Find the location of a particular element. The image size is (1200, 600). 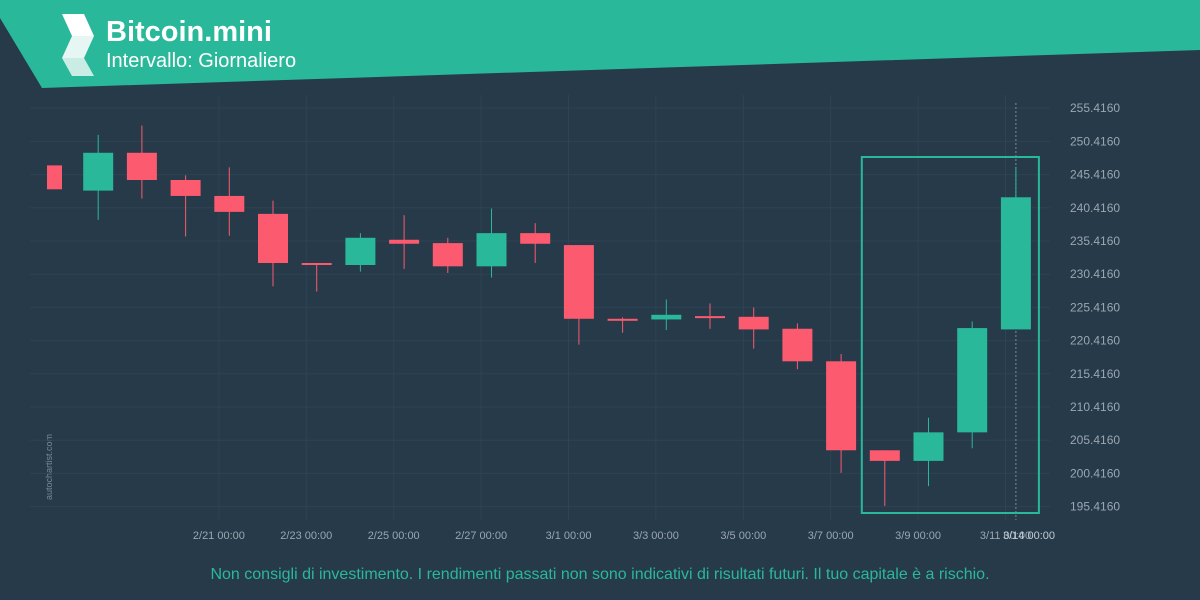

header-banner is located at coordinates (600, 44).